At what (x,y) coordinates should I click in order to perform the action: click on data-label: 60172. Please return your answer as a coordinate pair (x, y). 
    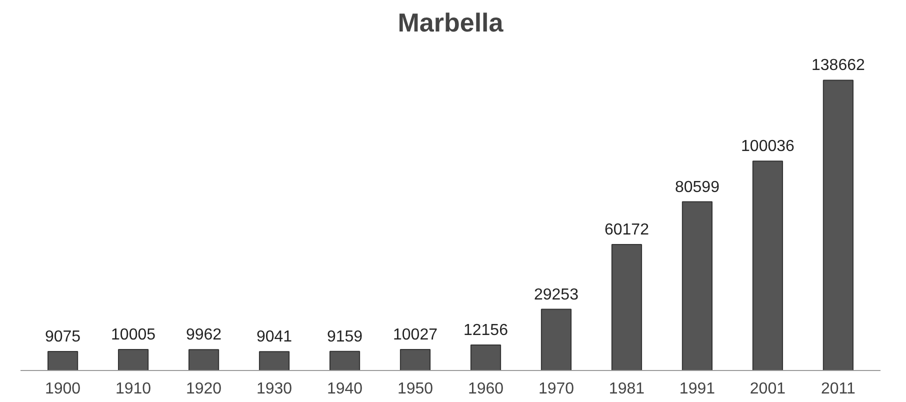
    Looking at the image, I should click on (627, 230).